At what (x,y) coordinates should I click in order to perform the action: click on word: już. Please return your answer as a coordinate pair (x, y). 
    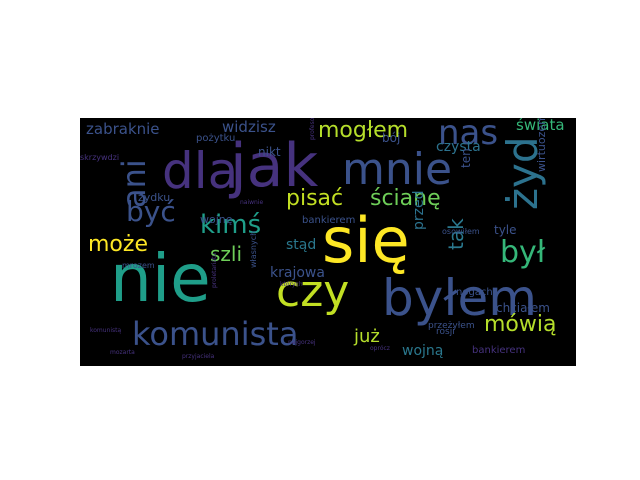
    Looking at the image, I should click on (367, 336).